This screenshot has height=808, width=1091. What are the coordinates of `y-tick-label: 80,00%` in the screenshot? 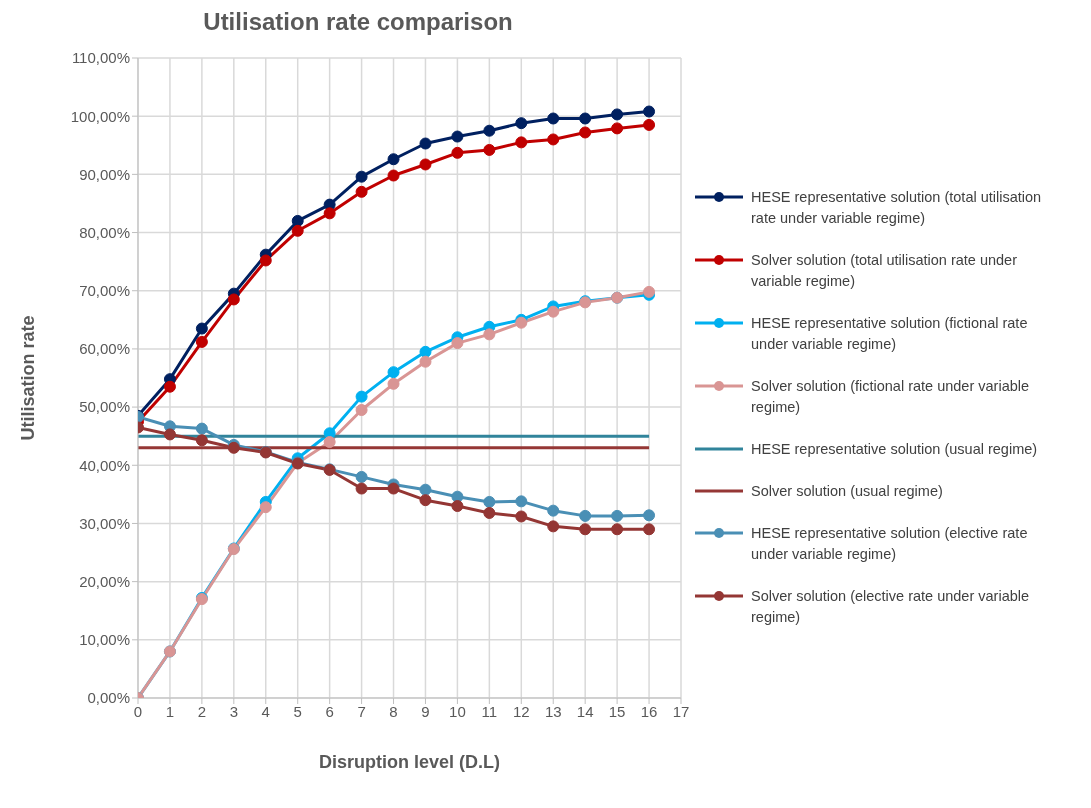 It's located at (104, 232).